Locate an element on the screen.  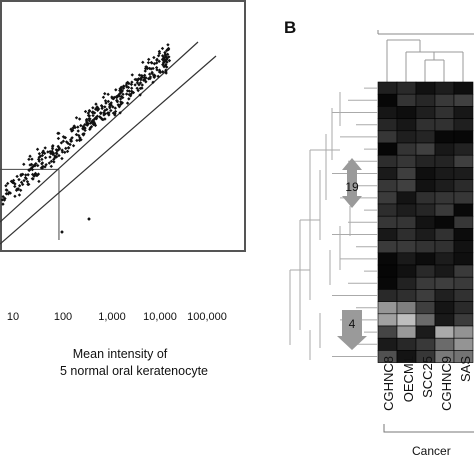
scatter-points is located at coordinates (86, 138).